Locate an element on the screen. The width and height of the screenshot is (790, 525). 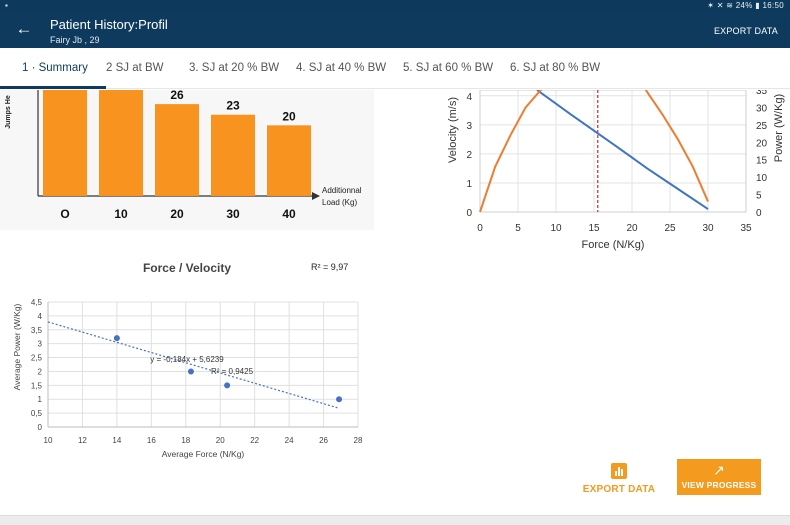
trend-line is located at coordinates (192, 365).